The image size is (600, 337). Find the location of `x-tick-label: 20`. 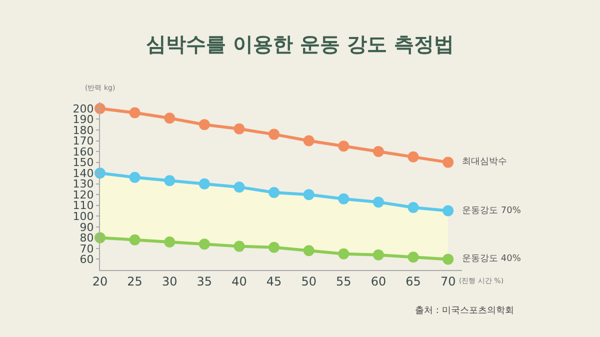

x-tick-label: 20 is located at coordinates (100, 281).